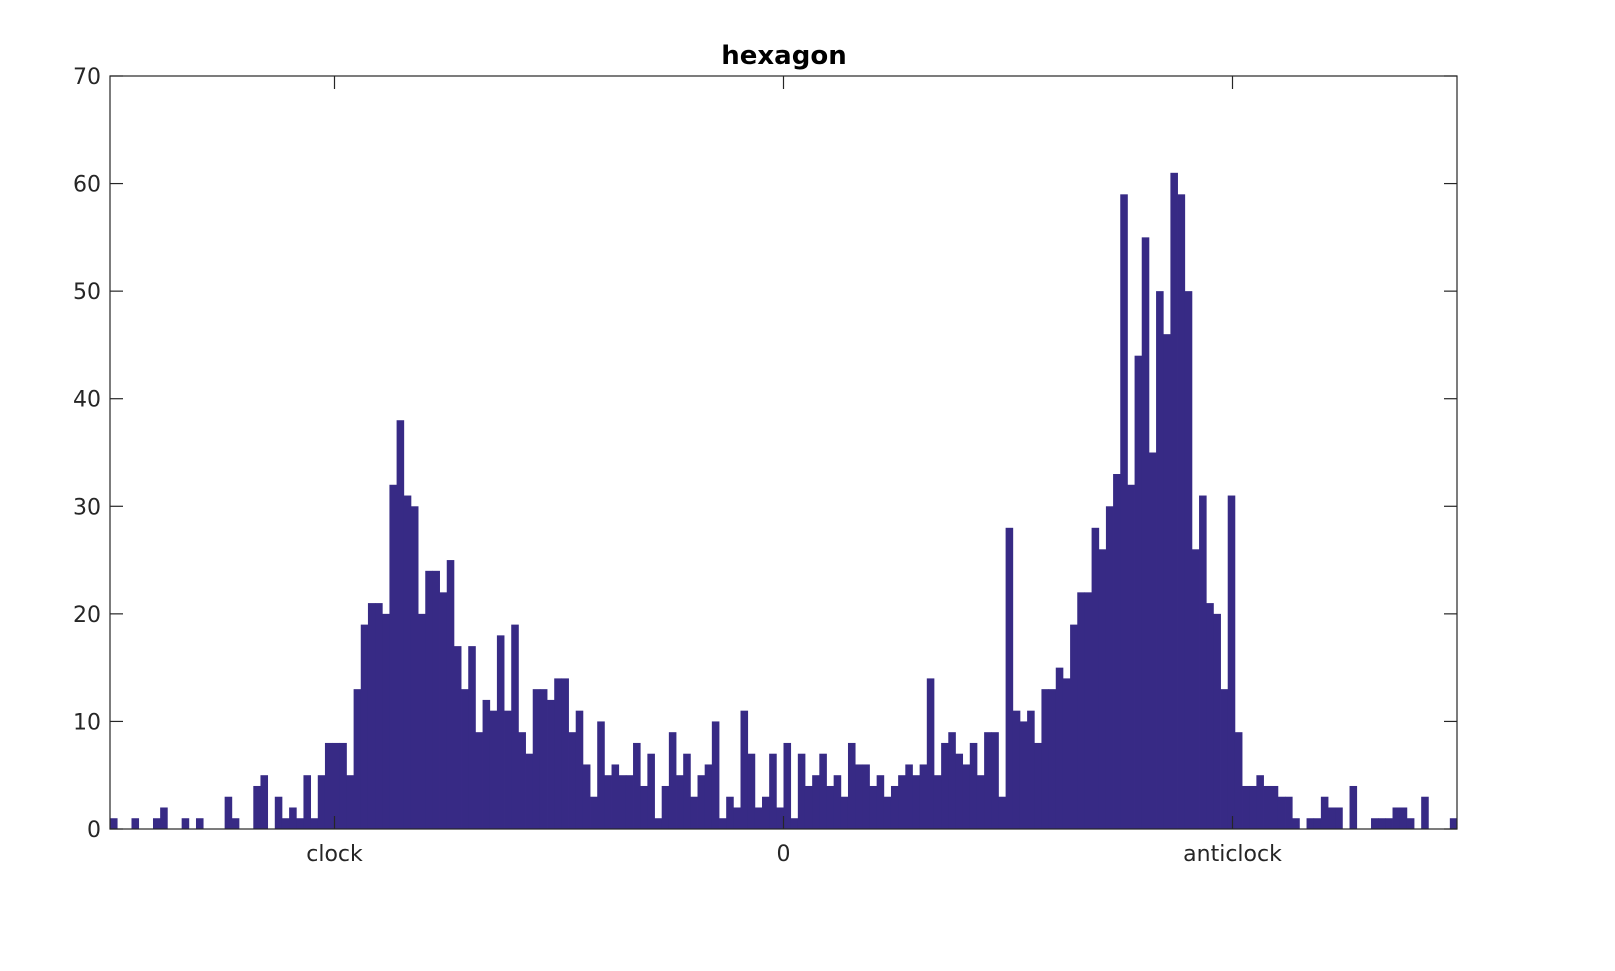 The height and width of the screenshot is (971, 1615). What do you see at coordinates (87, 185) in the screenshot?
I see `y-tick-label: 60` at bounding box center [87, 185].